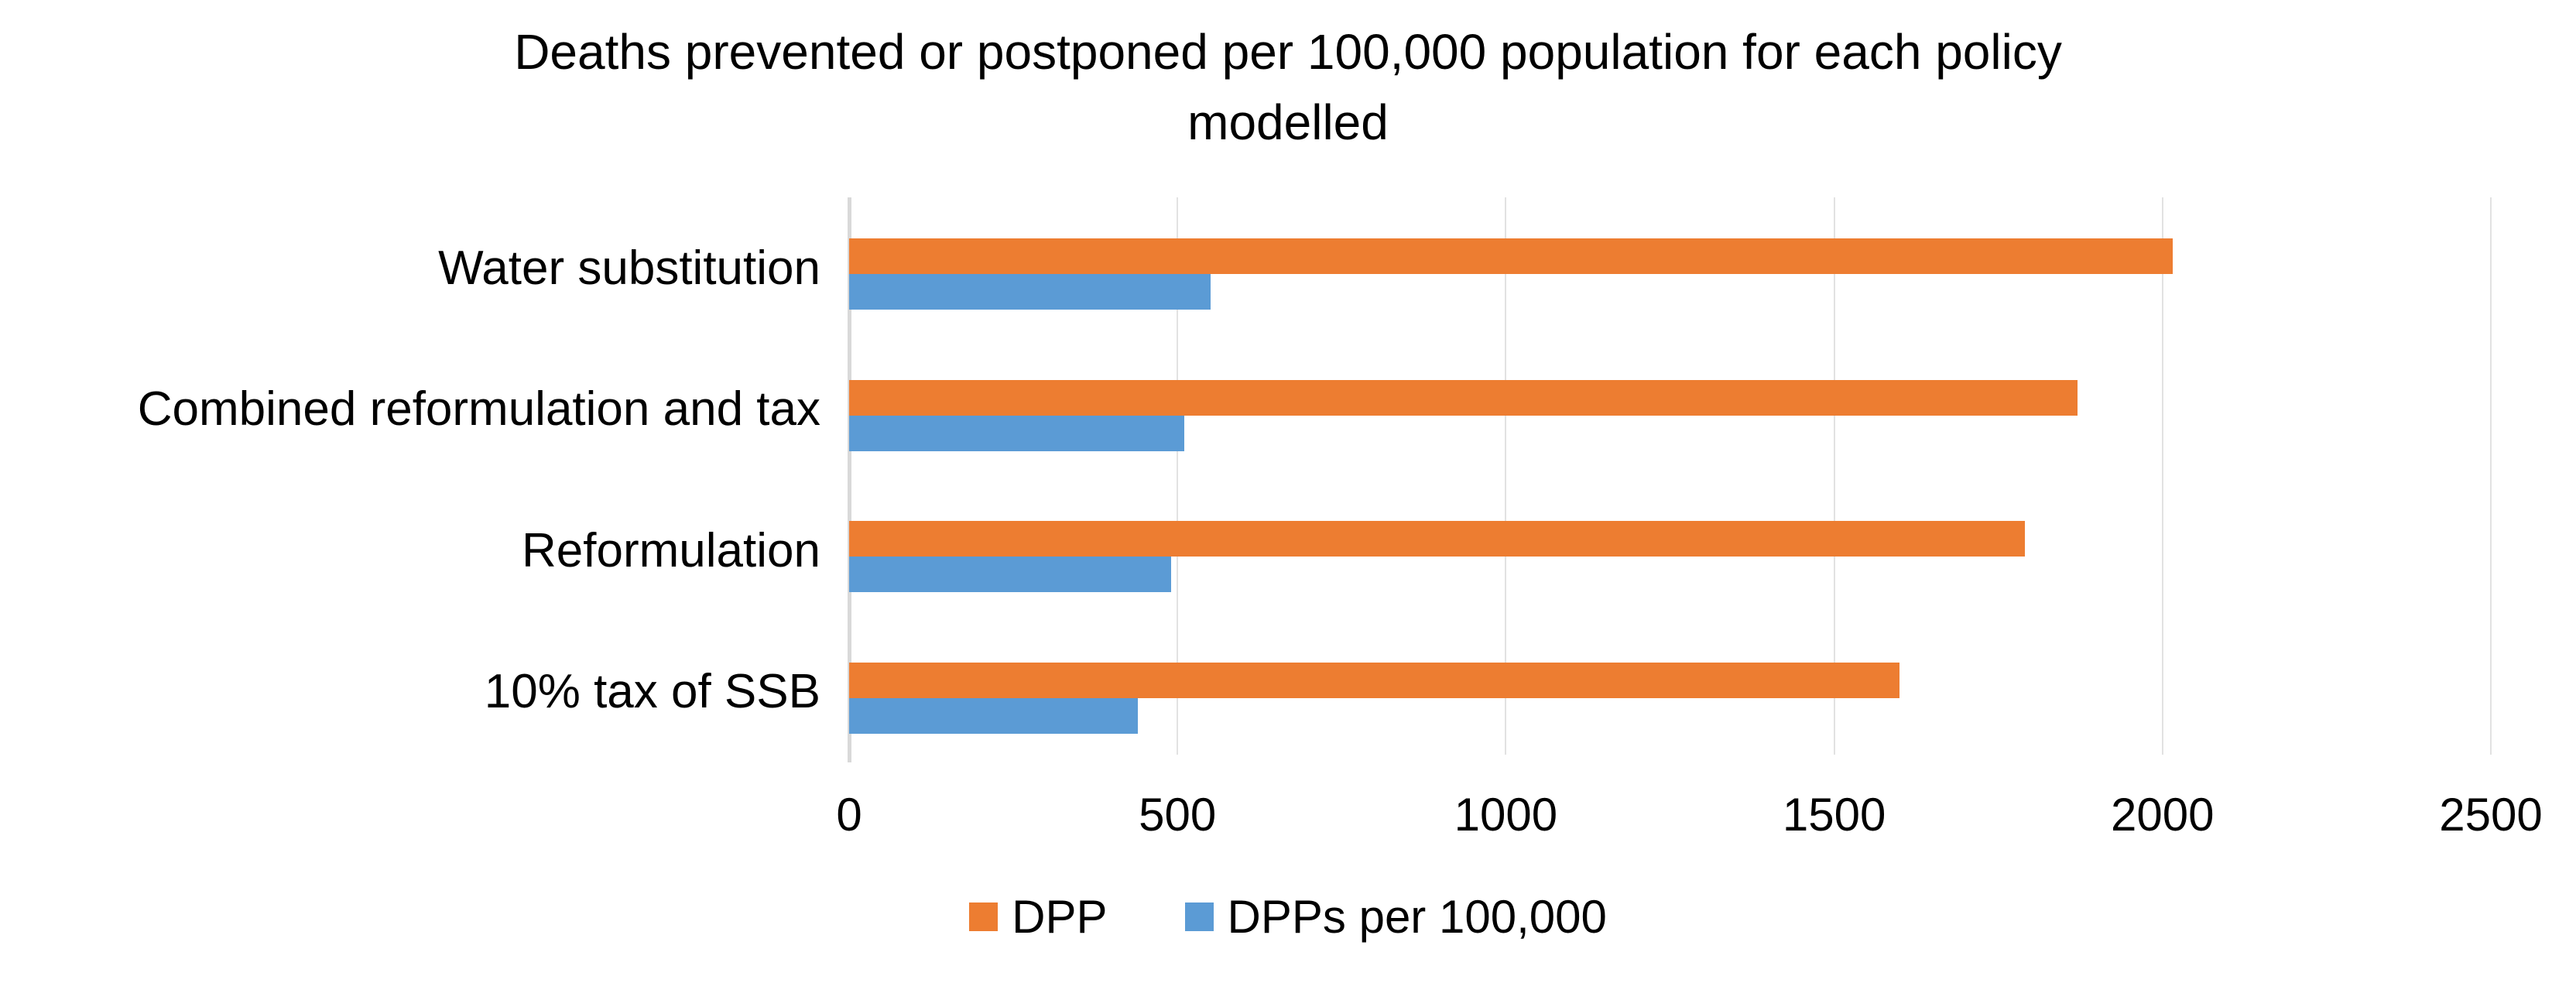  Describe the element at coordinates (671, 550) in the screenshot. I see `category-label-reformulation: Reformulation` at that location.